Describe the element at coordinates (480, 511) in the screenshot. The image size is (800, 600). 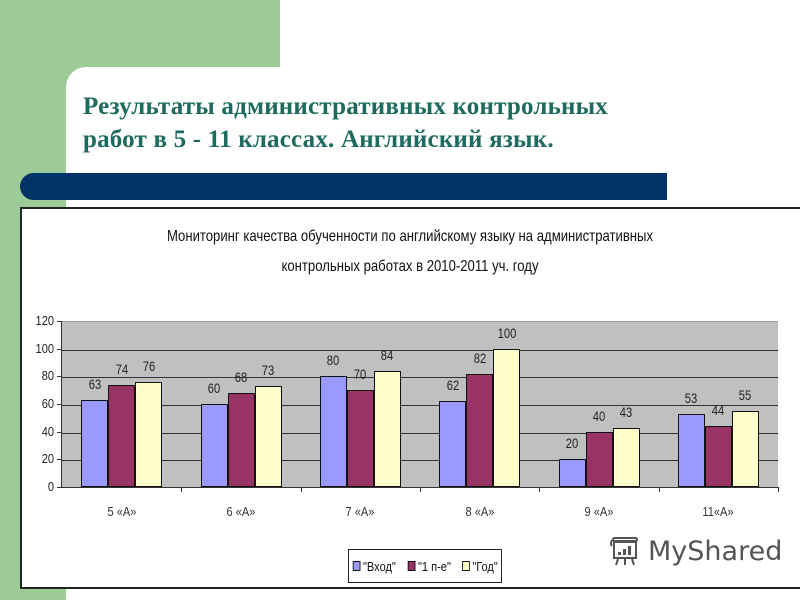
I see `x-tick-label: 8 «А»` at that location.